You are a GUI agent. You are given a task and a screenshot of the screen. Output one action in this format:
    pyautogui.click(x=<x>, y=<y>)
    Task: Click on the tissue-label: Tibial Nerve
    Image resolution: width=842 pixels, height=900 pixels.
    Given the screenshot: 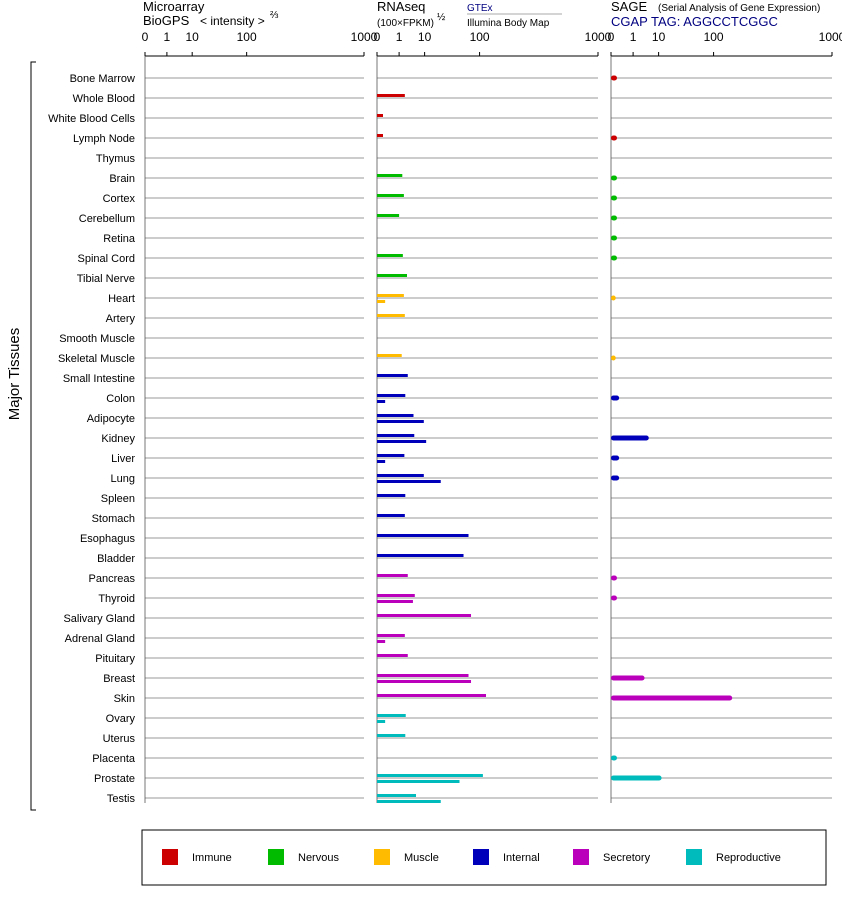 What is the action you would take?
    pyautogui.click(x=106, y=279)
    